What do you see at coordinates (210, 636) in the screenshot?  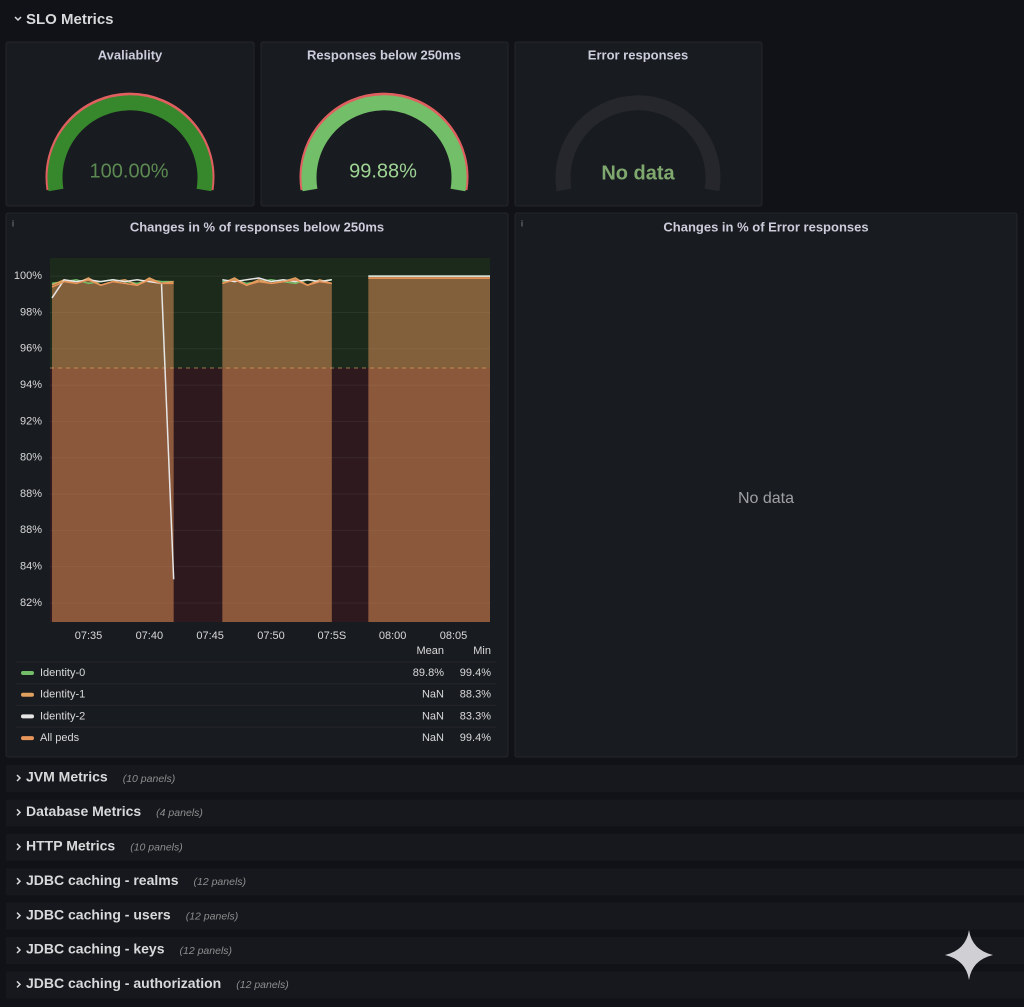 I see `x-tick-label: 07:45` at bounding box center [210, 636].